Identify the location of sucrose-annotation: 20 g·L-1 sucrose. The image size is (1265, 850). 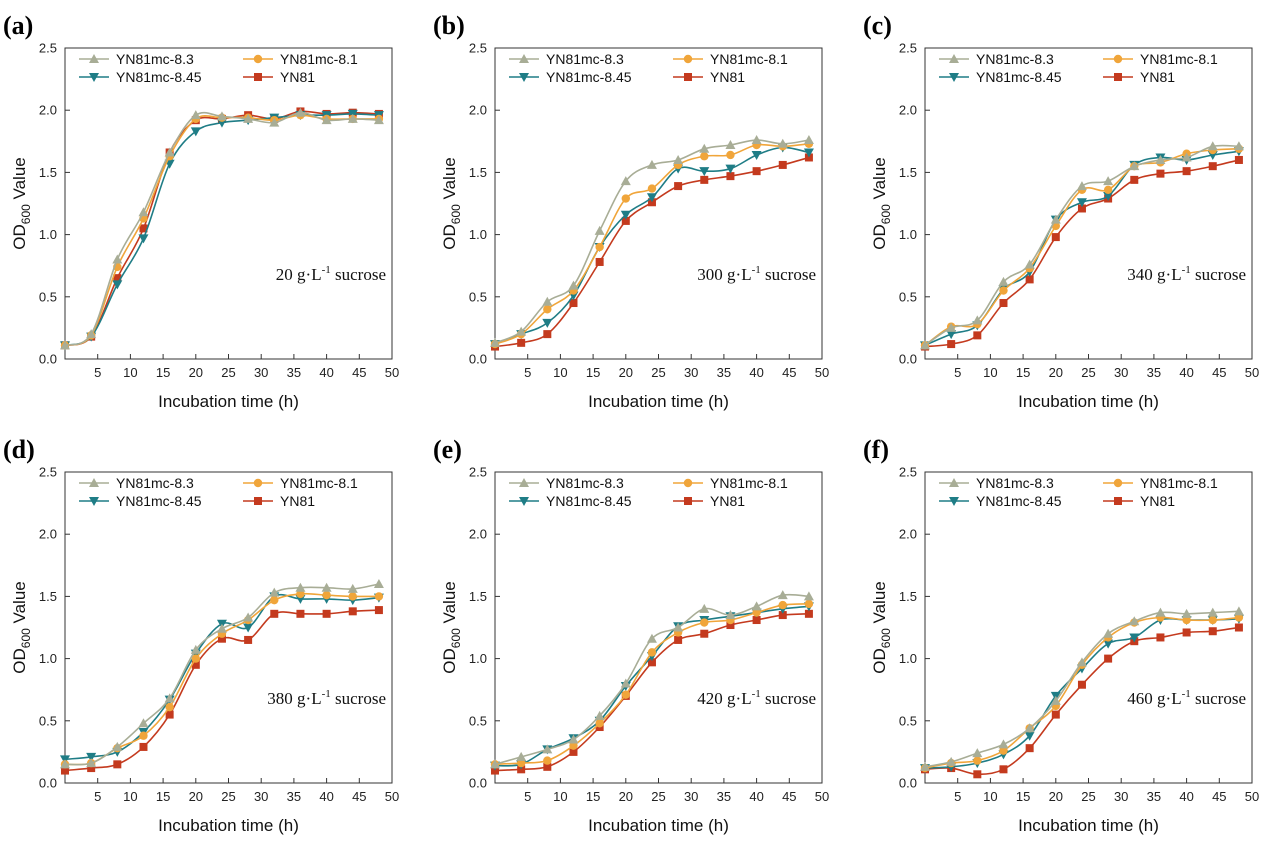
(331, 274).